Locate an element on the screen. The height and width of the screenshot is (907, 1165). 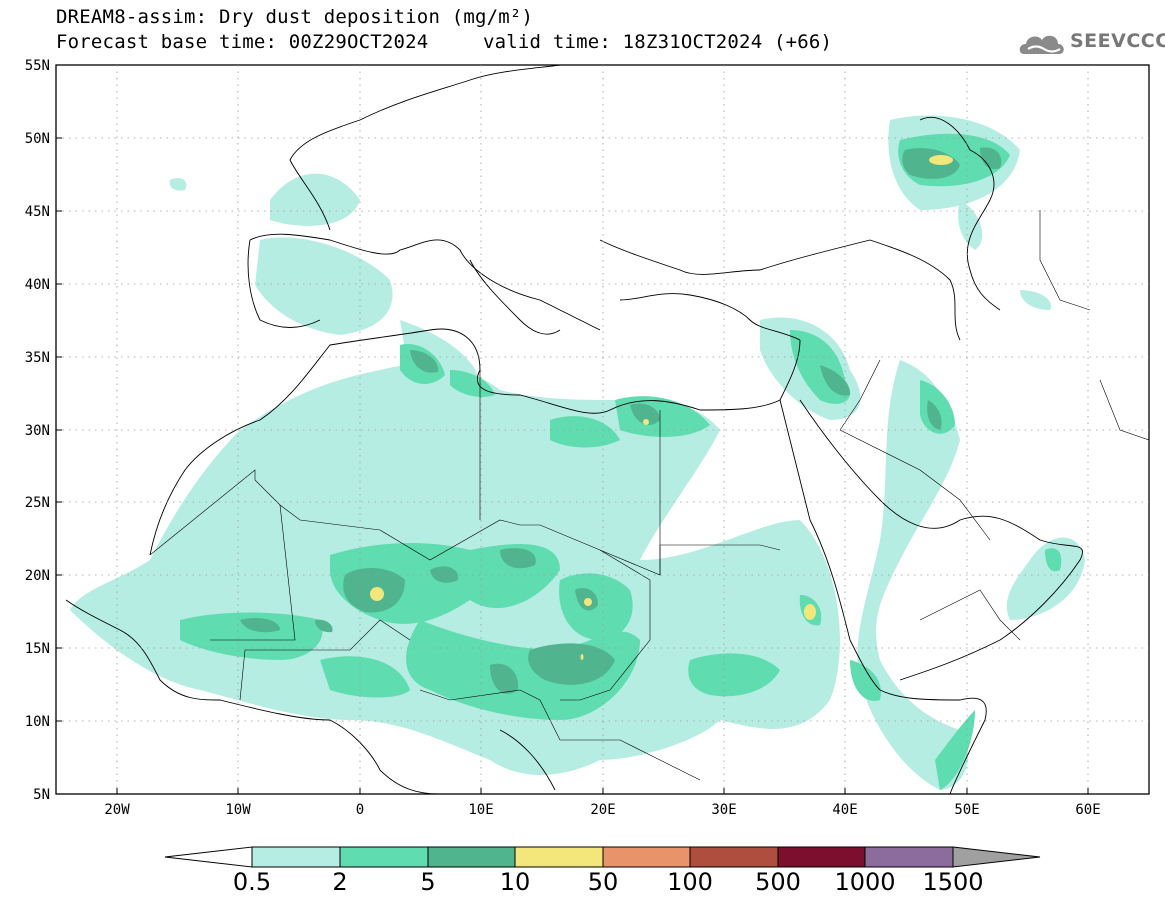
longitude-labels: 20W 10W 0 10E 20E 30E 40E 50E 60E is located at coordinates (602, 810).